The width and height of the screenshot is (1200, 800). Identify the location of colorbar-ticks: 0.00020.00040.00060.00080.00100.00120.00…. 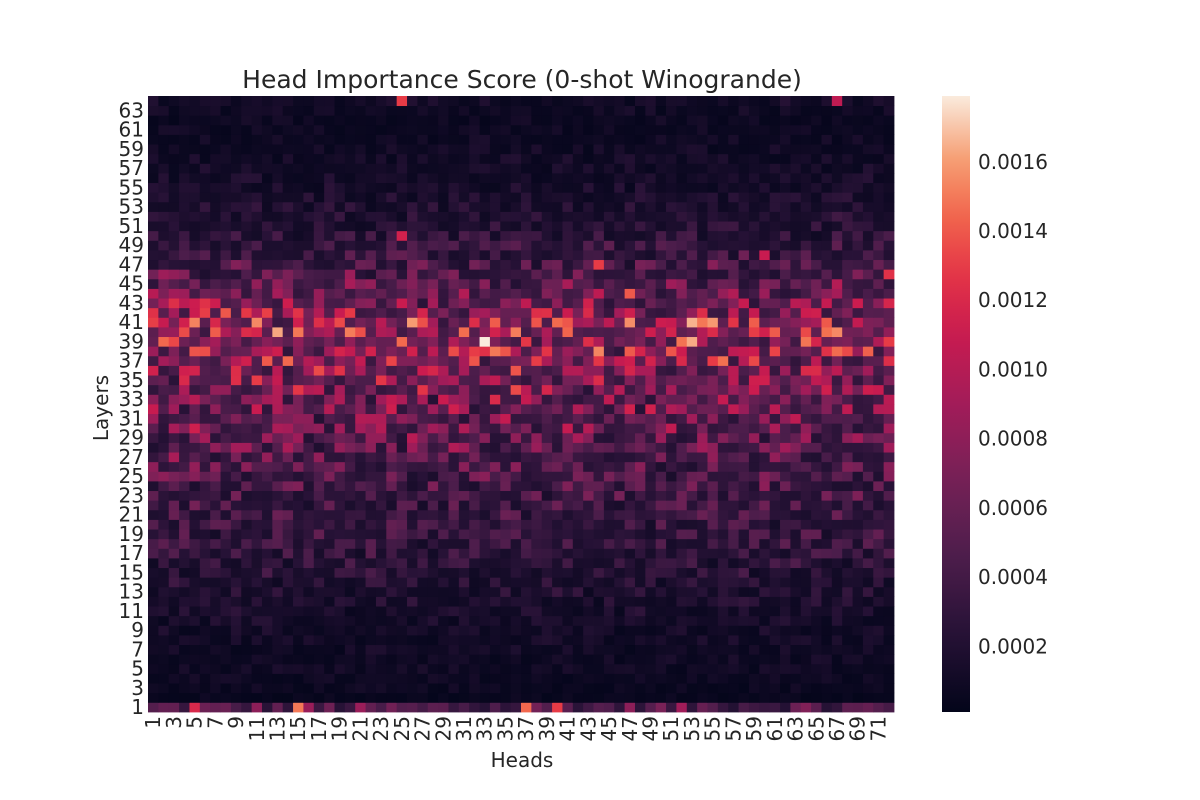
(1013, 404).